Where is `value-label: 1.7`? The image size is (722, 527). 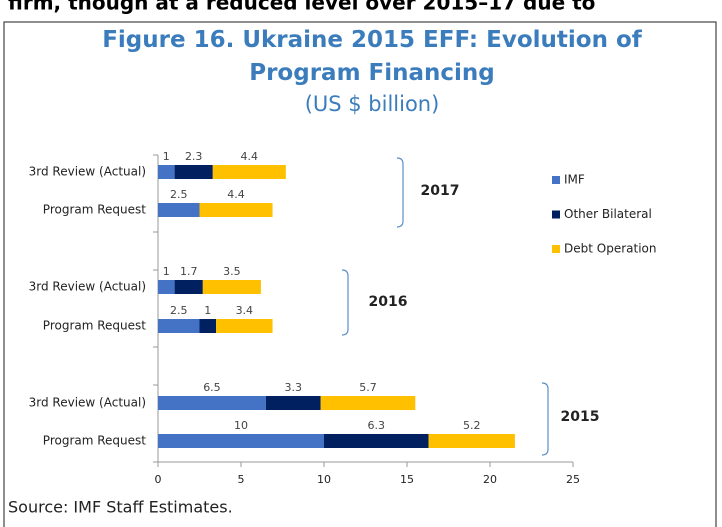
value-label: 1.7 is located at coordinates (189, 271).